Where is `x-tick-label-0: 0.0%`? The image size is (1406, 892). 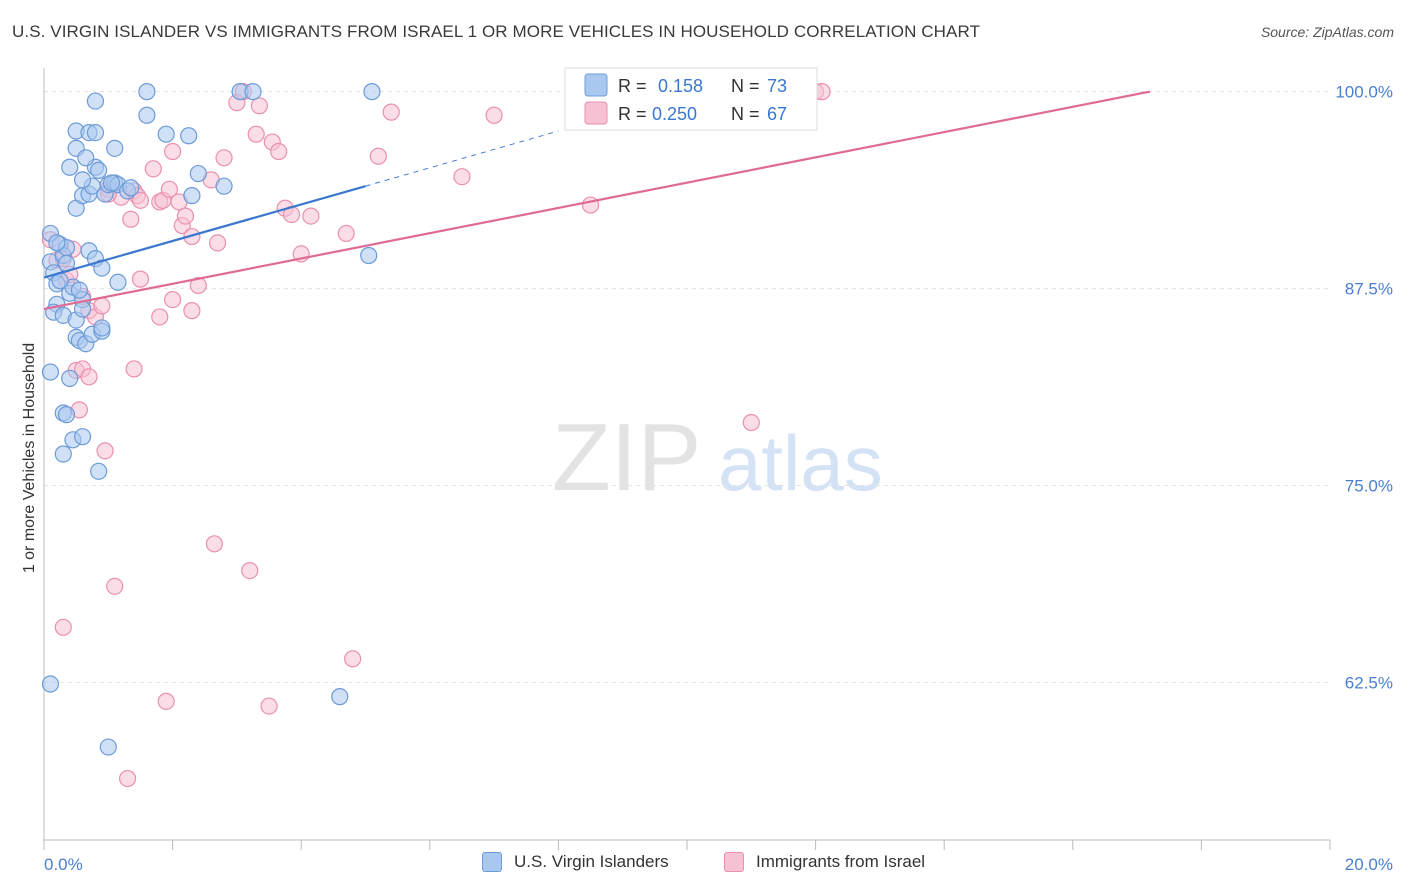 x-tick-label-0: 0.0% is located at coordinates (63, 864).